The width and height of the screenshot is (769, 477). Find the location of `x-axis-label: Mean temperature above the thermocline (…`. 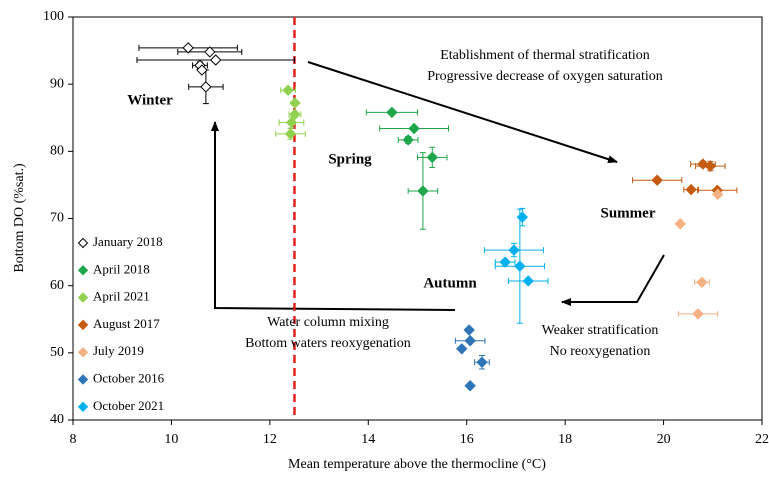

x-axis-label: Mean temperature above the thermocline (… is located at coordinates (417, 464).